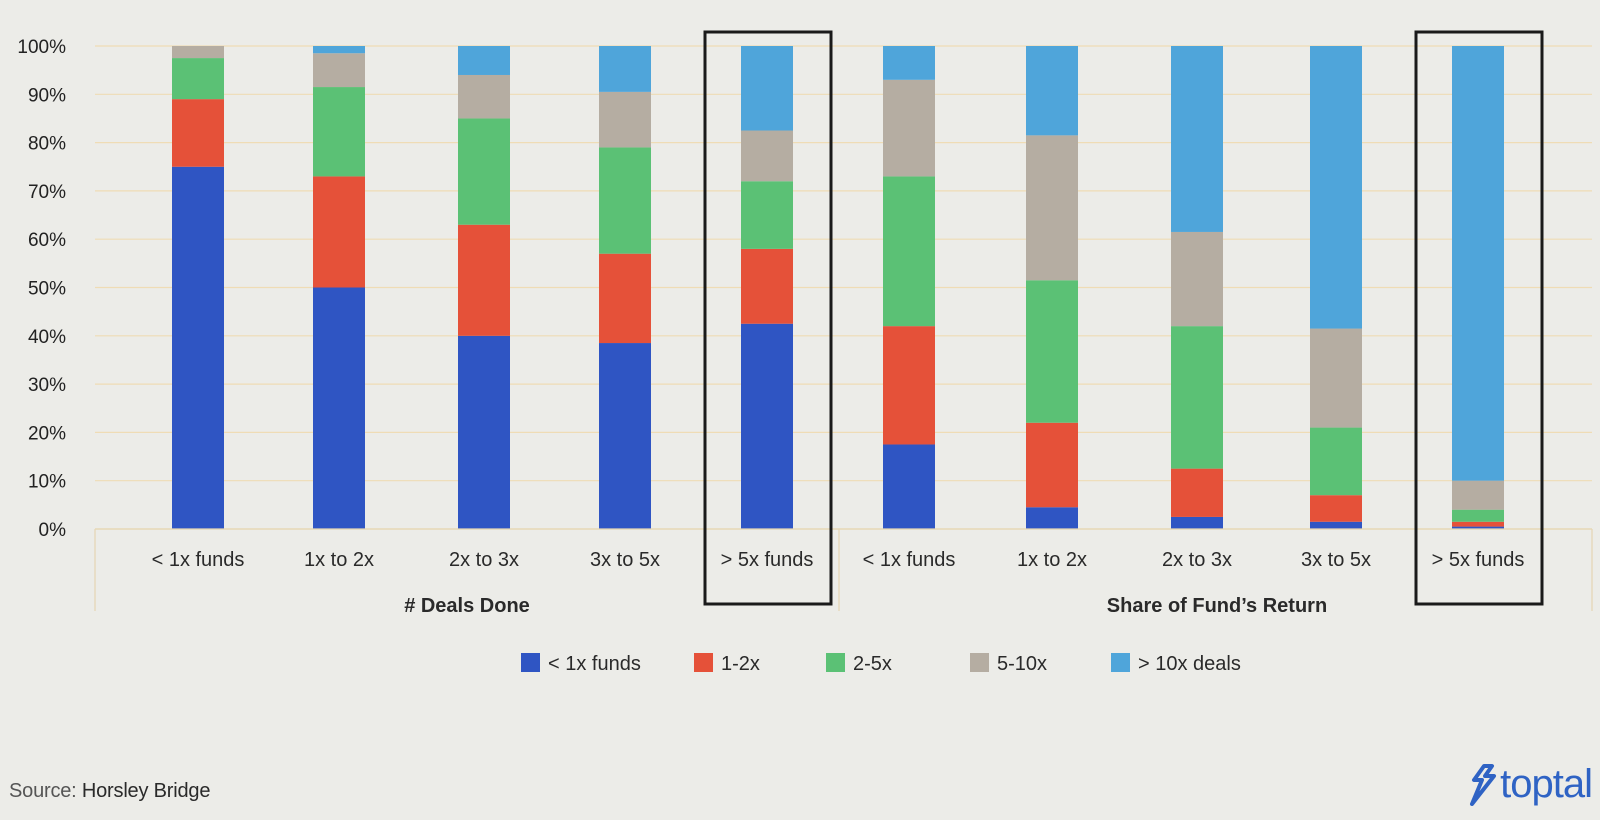 The width and height of the screenshot is (1600, 820). What do you see at coordinates (45, 791) in the screenshot?
I see `source-prefix: Source:` at bounding box center [45, 791].